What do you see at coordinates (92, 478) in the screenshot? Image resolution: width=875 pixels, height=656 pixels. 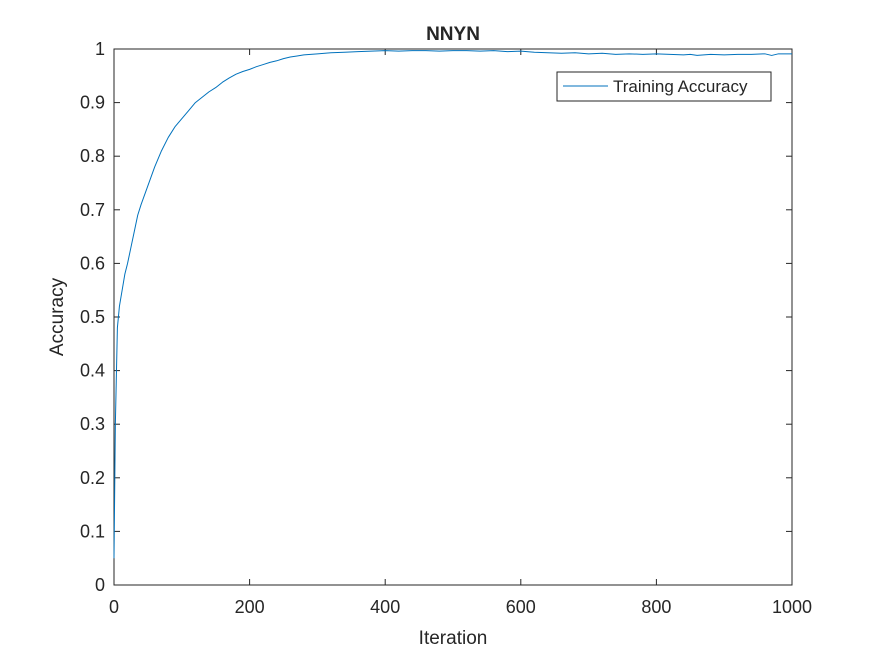 I see `y-tick-label: 0.2` at bounding box center [92, 478].